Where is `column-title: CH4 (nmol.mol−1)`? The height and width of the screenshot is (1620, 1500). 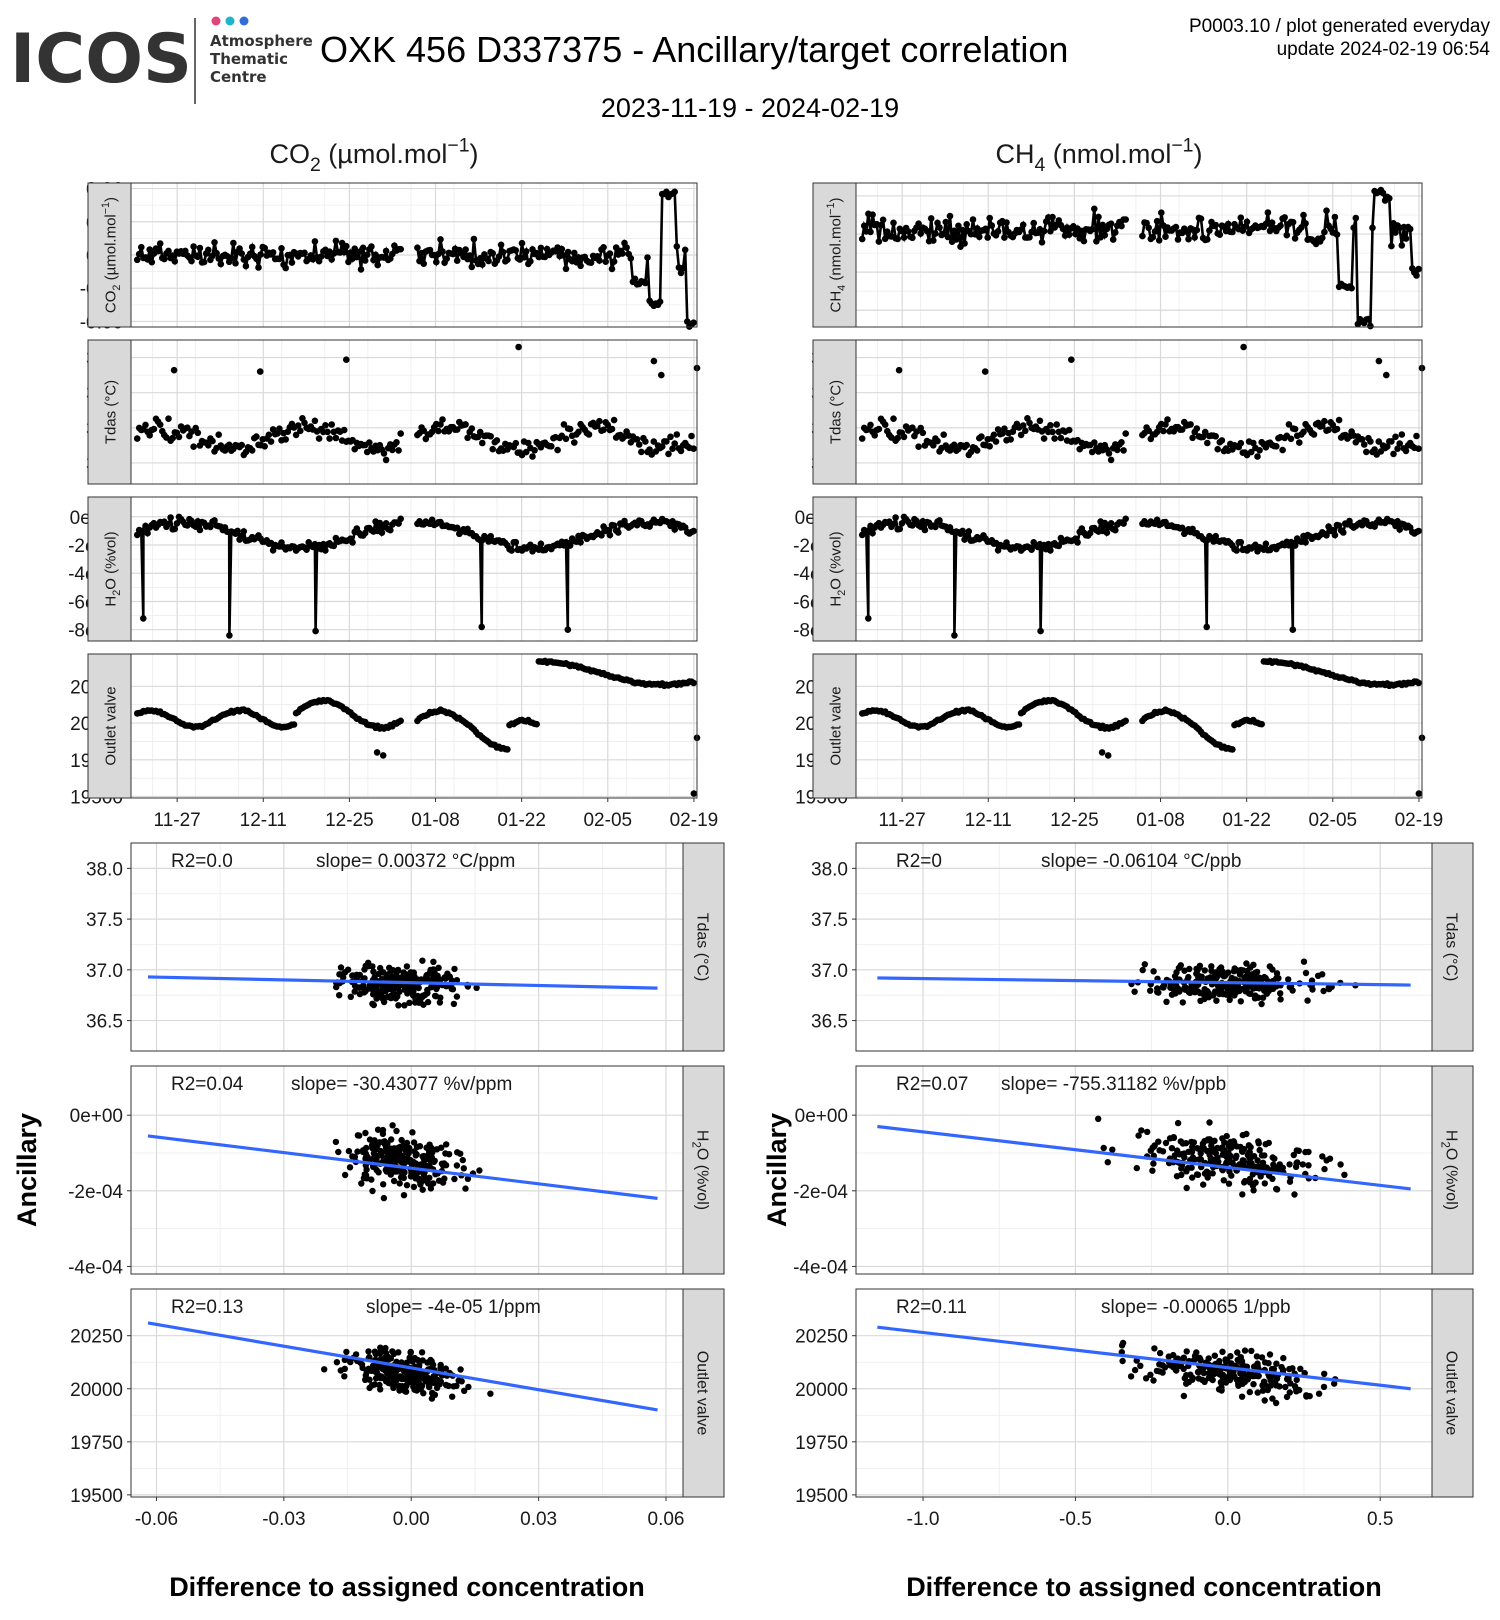
column-title: CH4 (nmol.mol−1) is located at coordinates (1098, 155).